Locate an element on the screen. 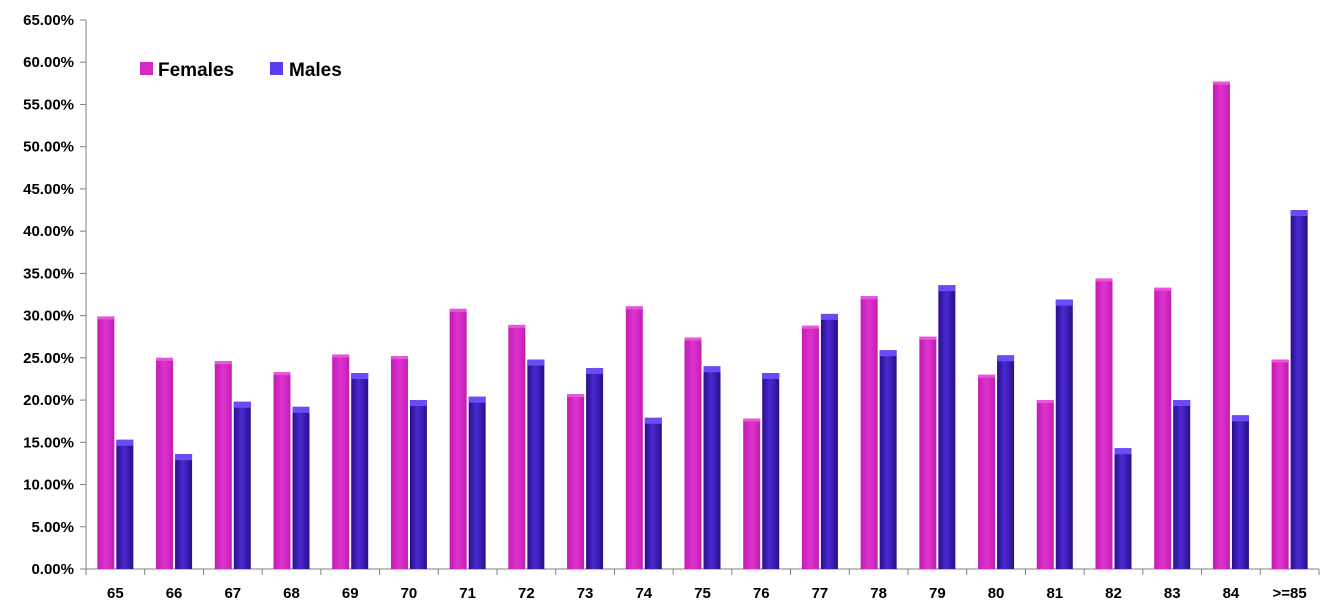 This screenshot has height=602, width=1320. x-tick-label: 84 is located at coordinates (1231, 593).